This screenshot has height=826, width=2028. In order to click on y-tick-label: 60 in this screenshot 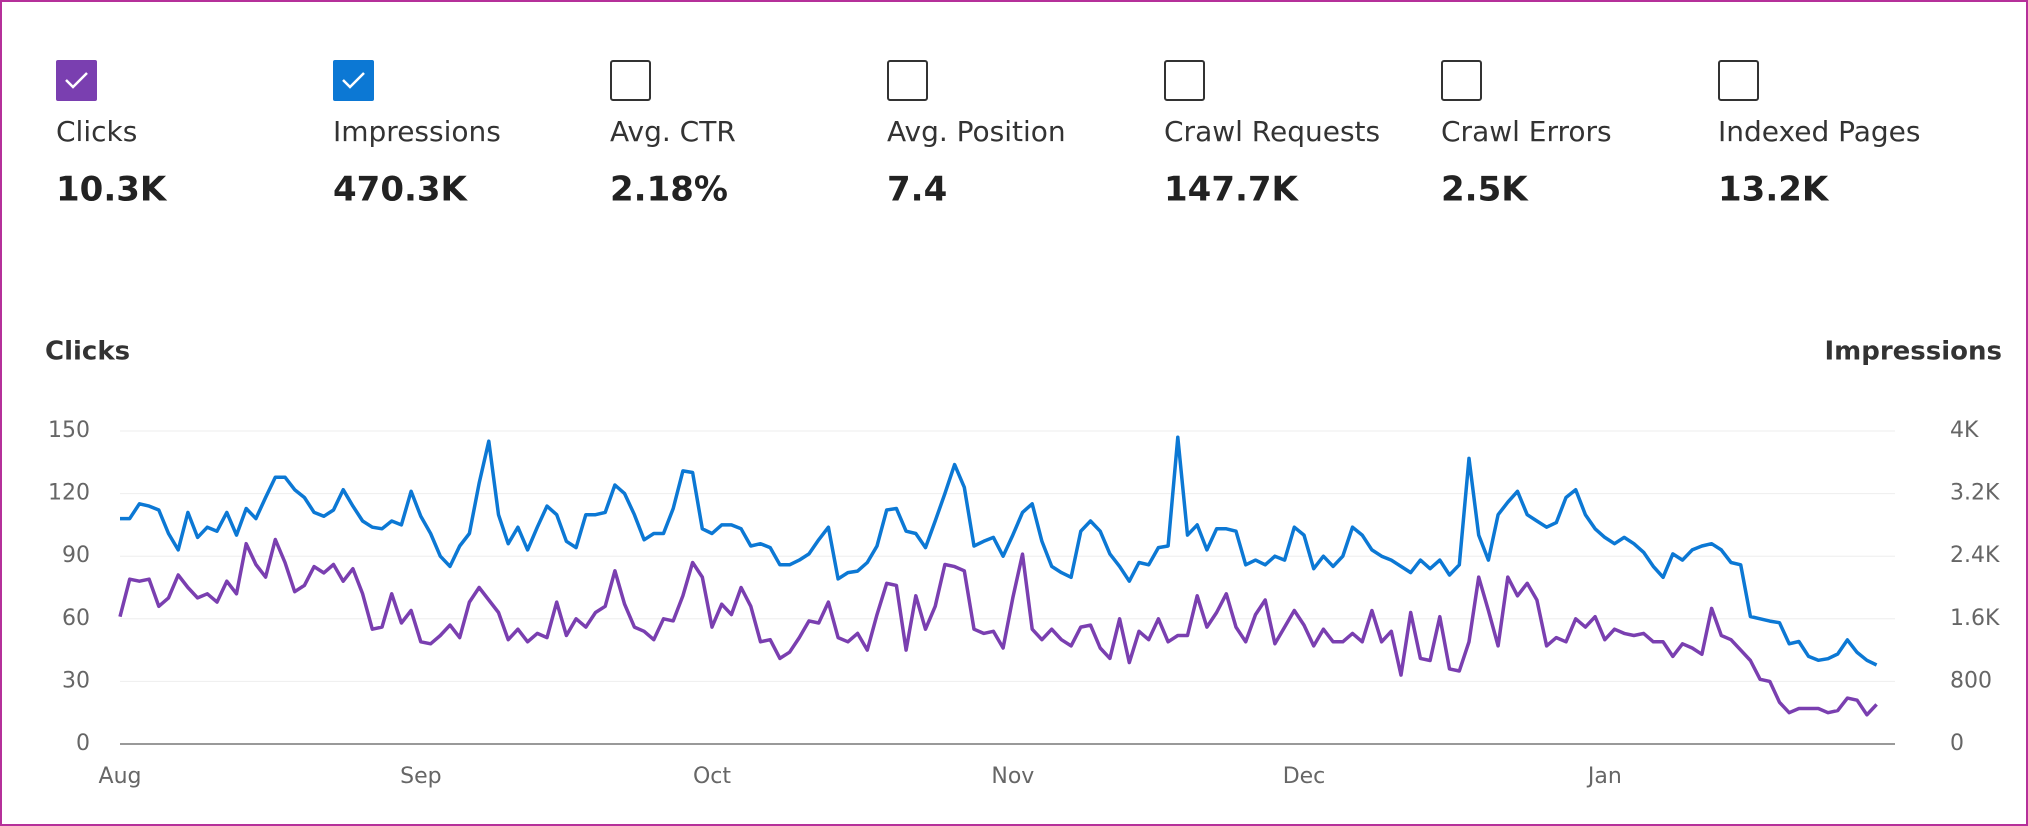, I will do `click(76, 618)`.